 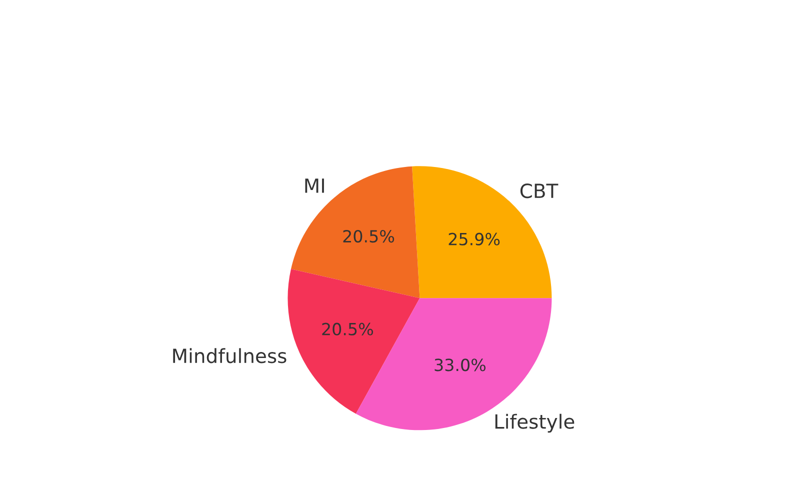 What do you see at coordinates (229, 356) in the screenshot?
I see `slice-label: Mindfulness` at bounding box center [229, 356].